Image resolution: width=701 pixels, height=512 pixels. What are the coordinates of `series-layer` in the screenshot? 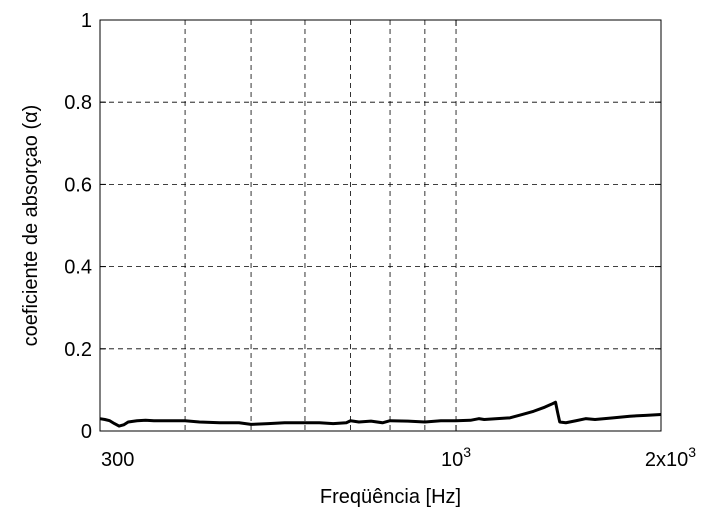 It's located at (380, 414).